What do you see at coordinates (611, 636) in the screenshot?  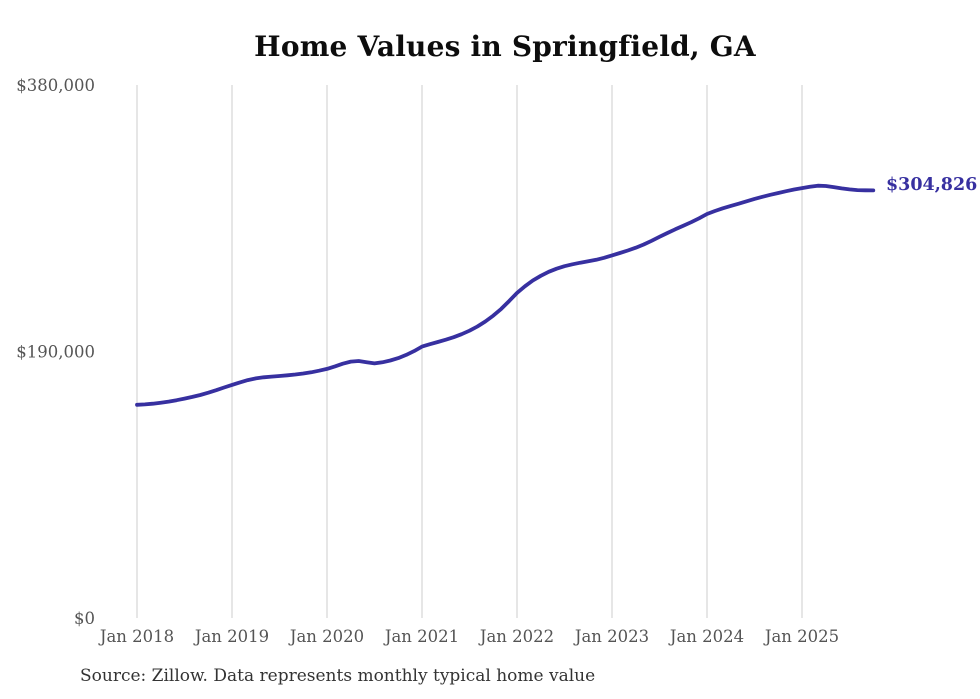 I see `x-tick-label: Jan 2023` at bounding box center [611, 636].